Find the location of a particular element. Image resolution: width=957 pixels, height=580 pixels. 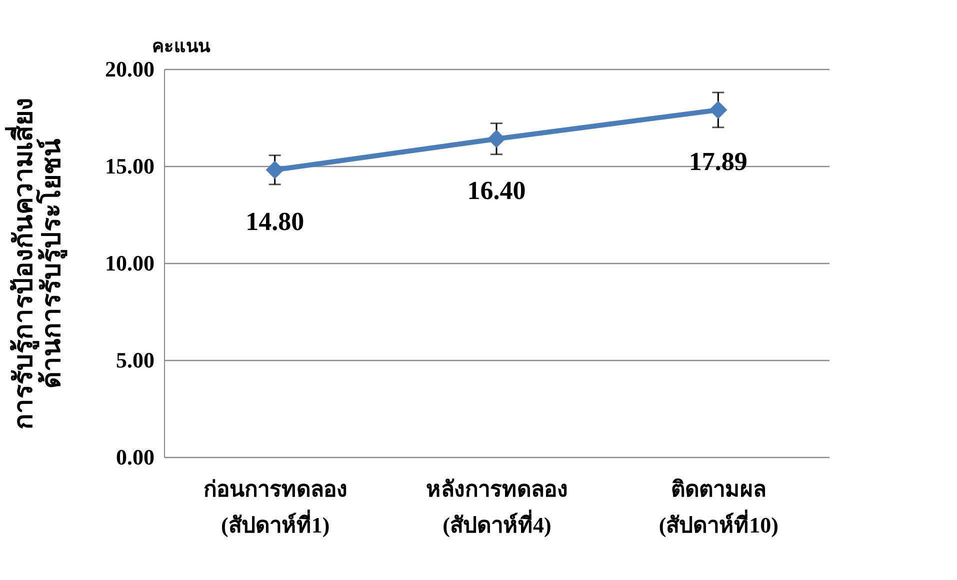

x-tick-label: ติดตามผล (สัปดาห์ที่10) is located at coordinates (718, 507).